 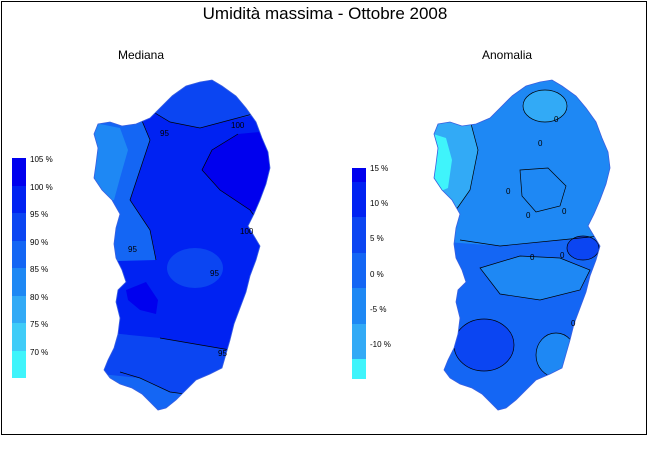 What do you see at coordinates (39, 297) in the screenshot?
I see `legend-label: 80 %` at bounding box center [39, 297].